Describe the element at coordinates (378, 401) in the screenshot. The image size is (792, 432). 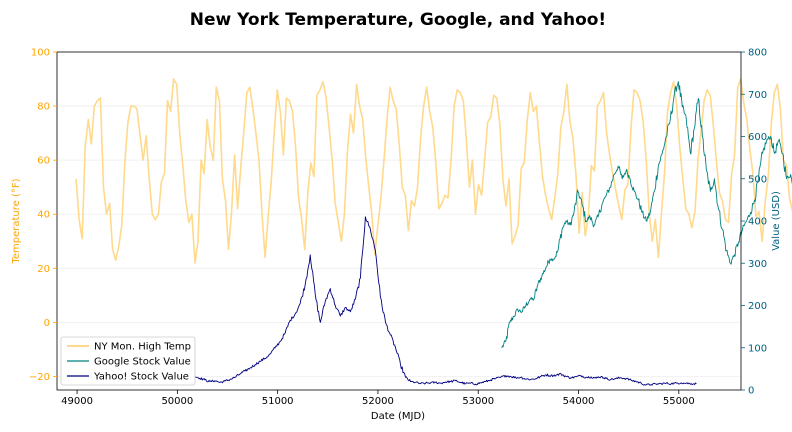
I see `x-tick-label: 52000` at that location.